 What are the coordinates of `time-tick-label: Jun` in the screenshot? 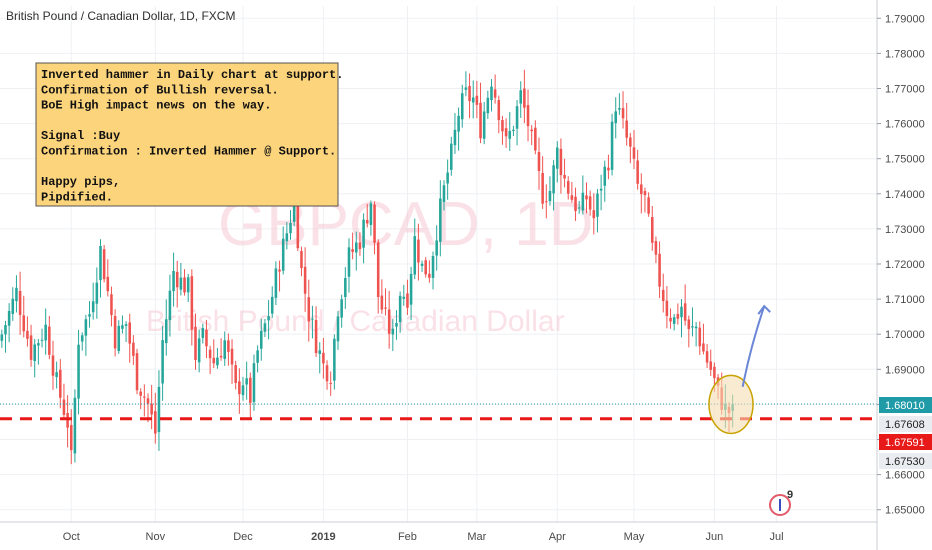 It's located at (715, 537).